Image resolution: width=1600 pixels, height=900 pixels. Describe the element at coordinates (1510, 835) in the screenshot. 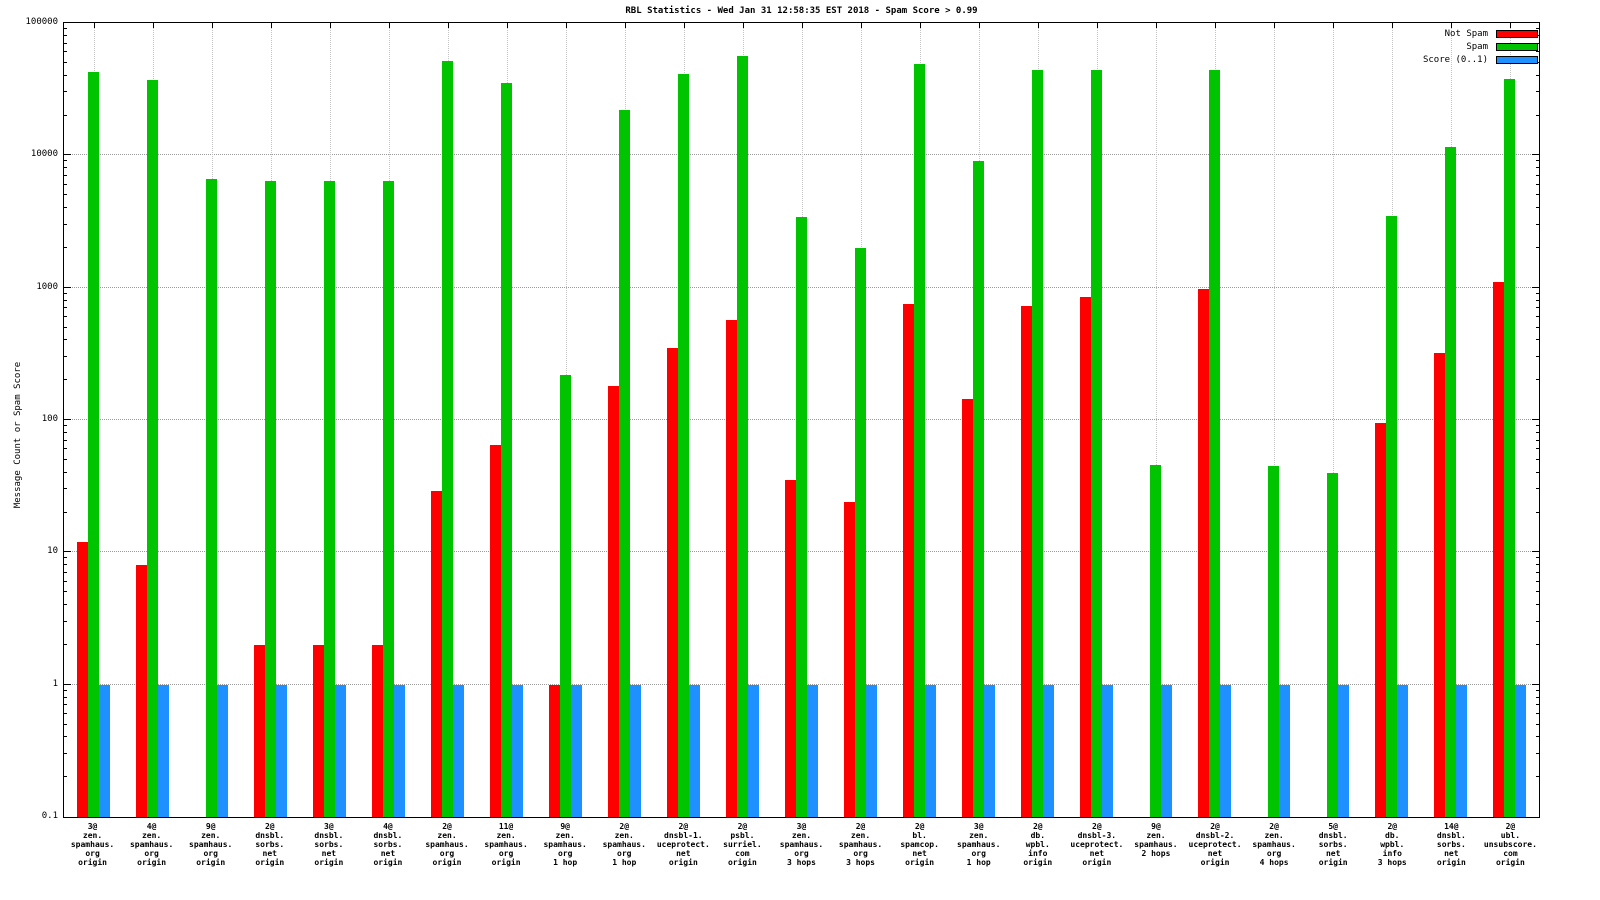

I see `x-tick-label-line: ubl.` at that location.